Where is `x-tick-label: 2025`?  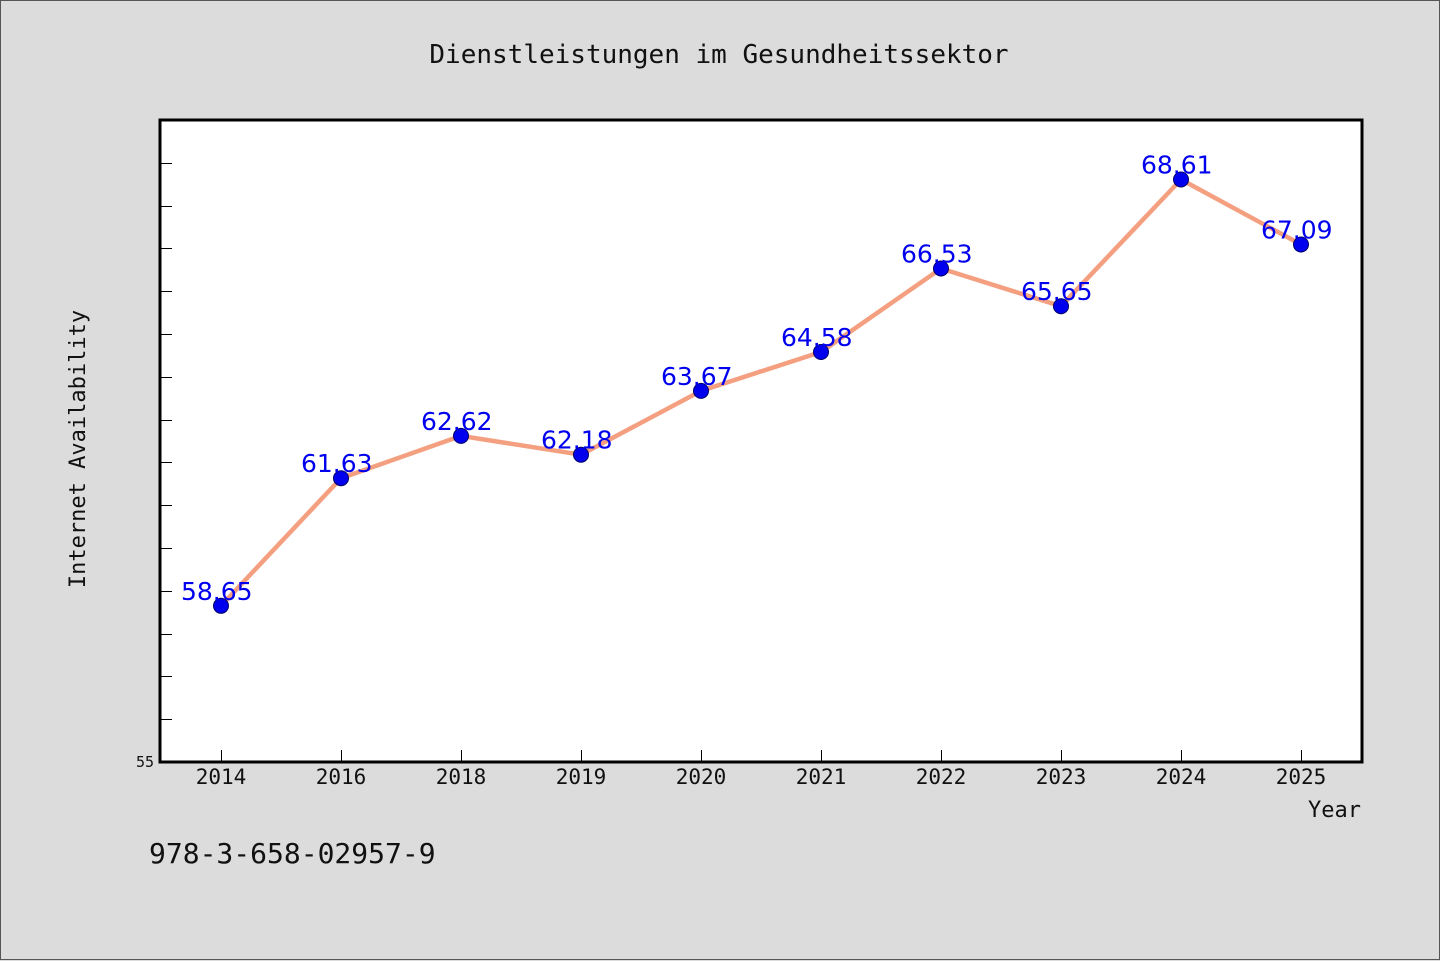 x-tick-label: 2025 is located at coordinates (1301, 777).